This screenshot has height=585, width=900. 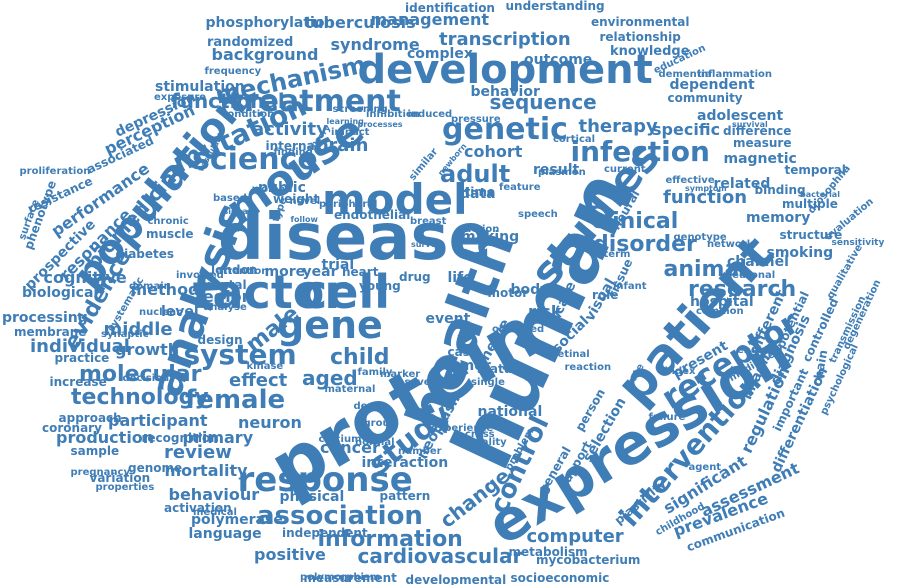 I want to click on word-role: role, so click(x=605, y=295).